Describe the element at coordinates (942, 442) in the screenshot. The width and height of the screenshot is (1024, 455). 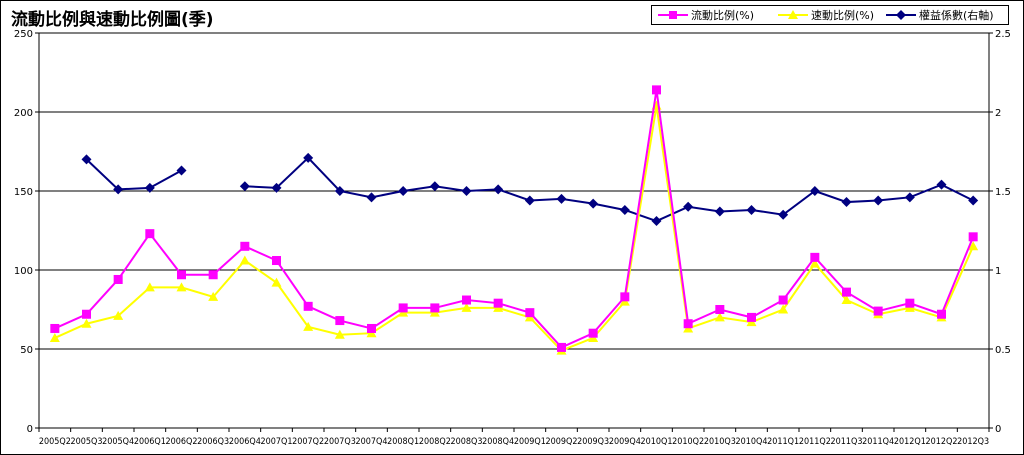
I see `x-tick-label: 2012Q2` at that location.